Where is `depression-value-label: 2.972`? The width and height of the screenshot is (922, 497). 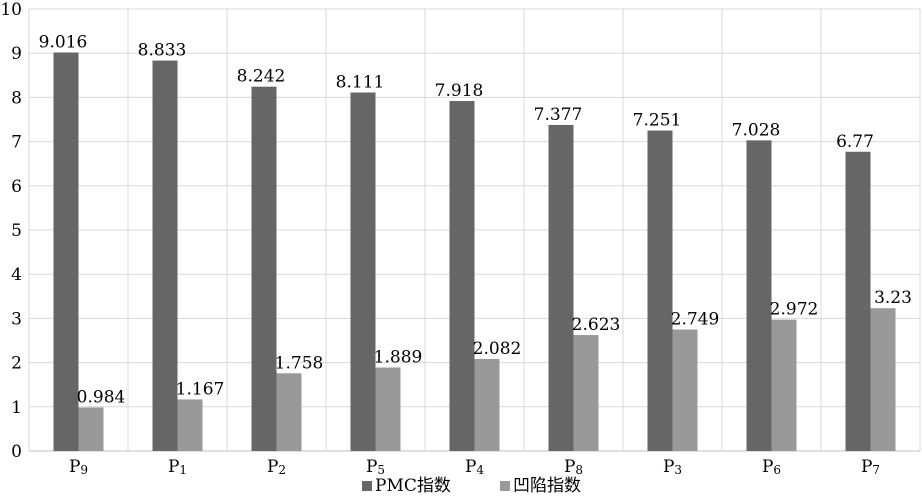 depression-value-label: 2.972 is located at coordinates (794, 310).